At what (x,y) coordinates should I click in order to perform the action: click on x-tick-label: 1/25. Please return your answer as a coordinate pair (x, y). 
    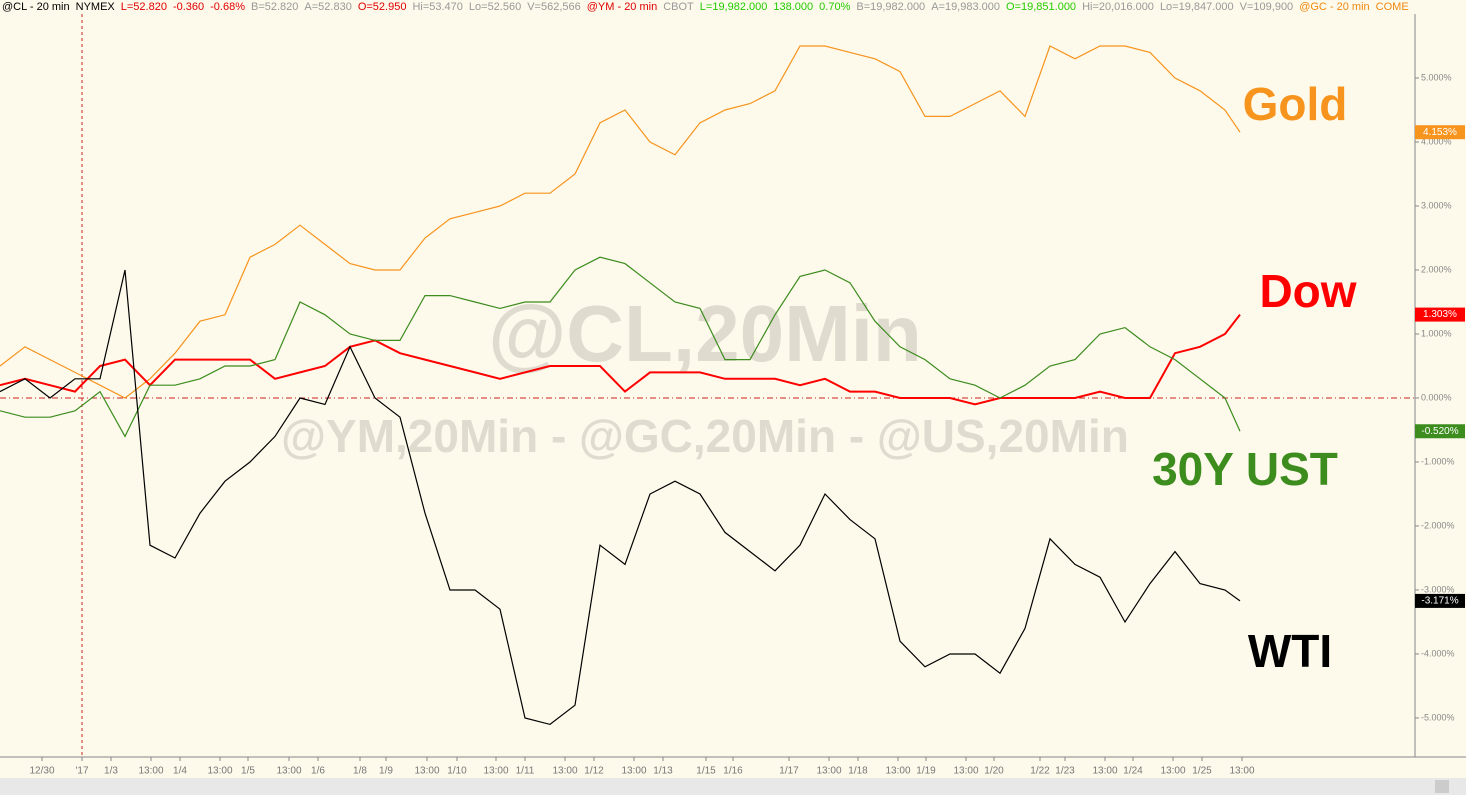
    Looking at the image, I should click on (1202, 771).